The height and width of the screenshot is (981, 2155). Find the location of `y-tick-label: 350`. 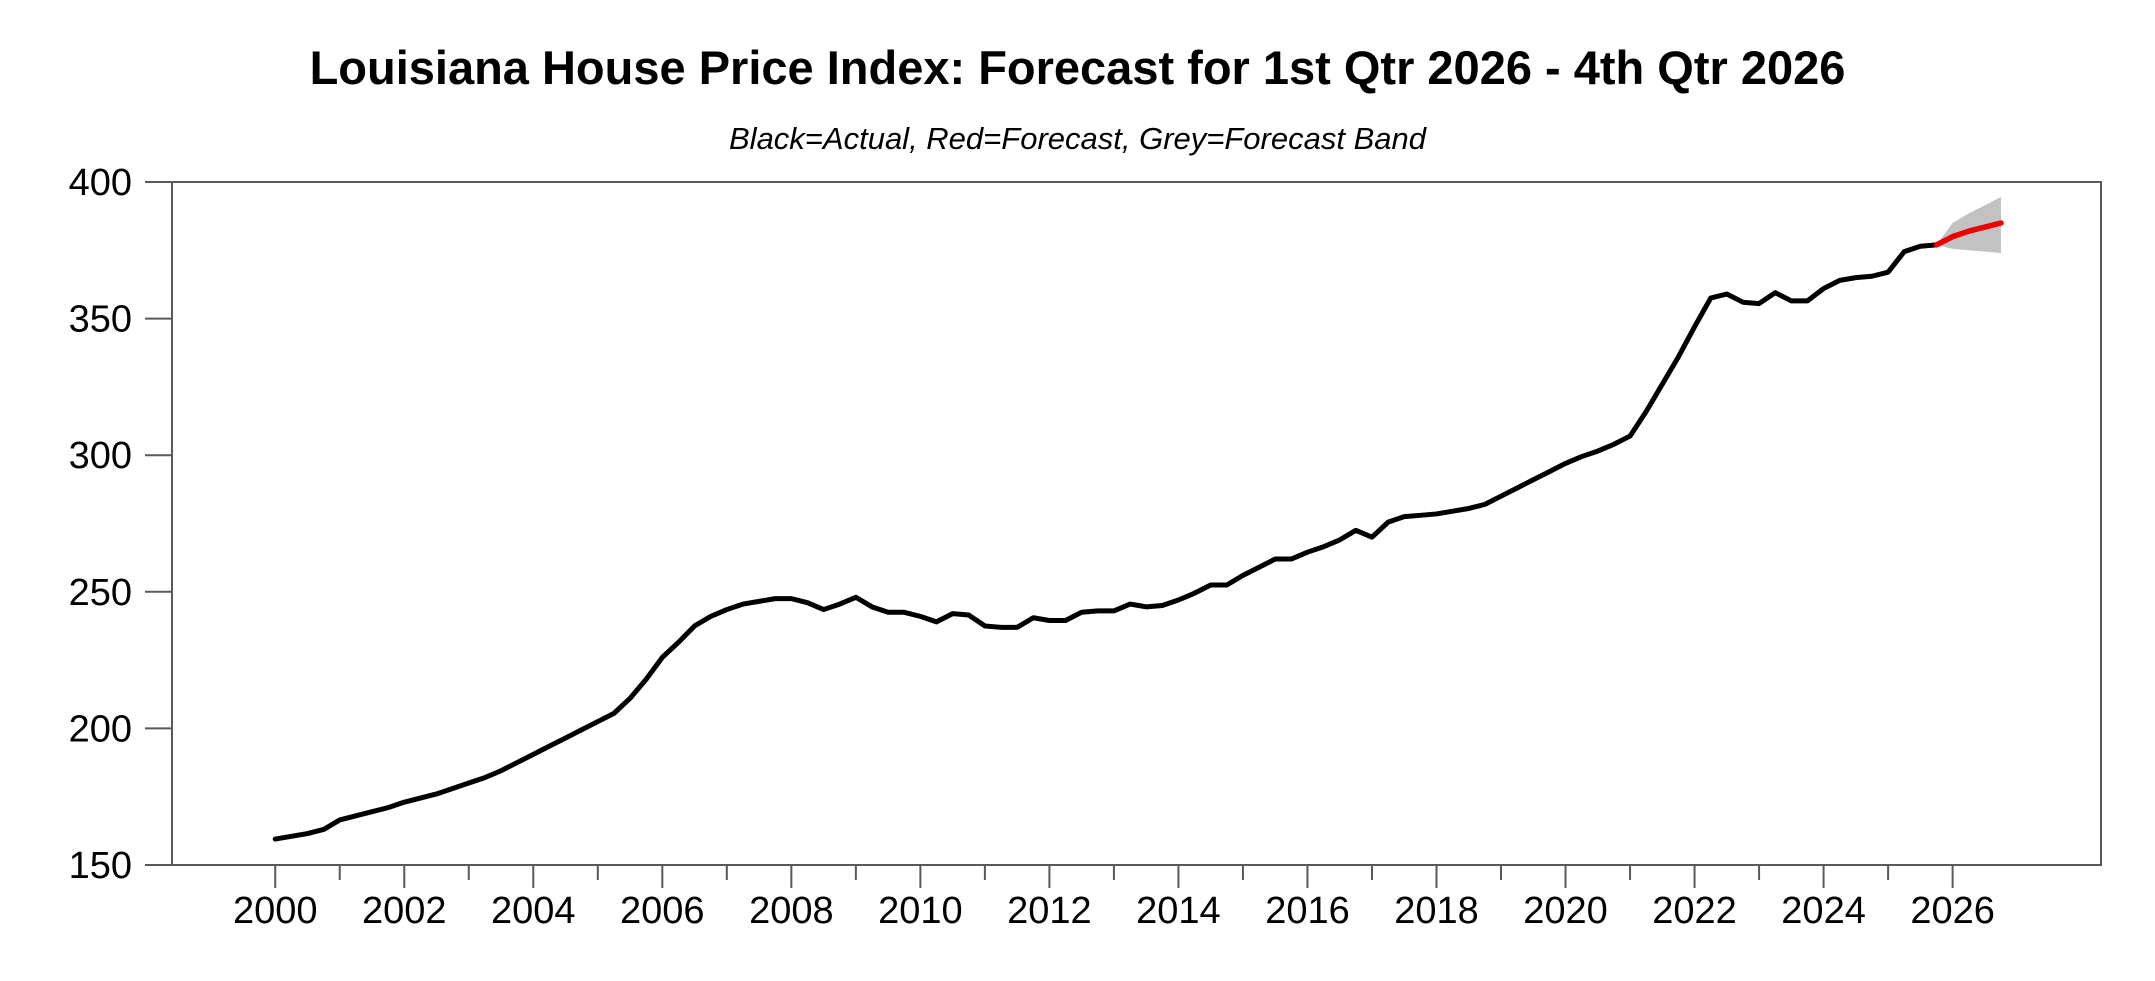

y-tick-label: 350 is located at coordinates (100, 320).